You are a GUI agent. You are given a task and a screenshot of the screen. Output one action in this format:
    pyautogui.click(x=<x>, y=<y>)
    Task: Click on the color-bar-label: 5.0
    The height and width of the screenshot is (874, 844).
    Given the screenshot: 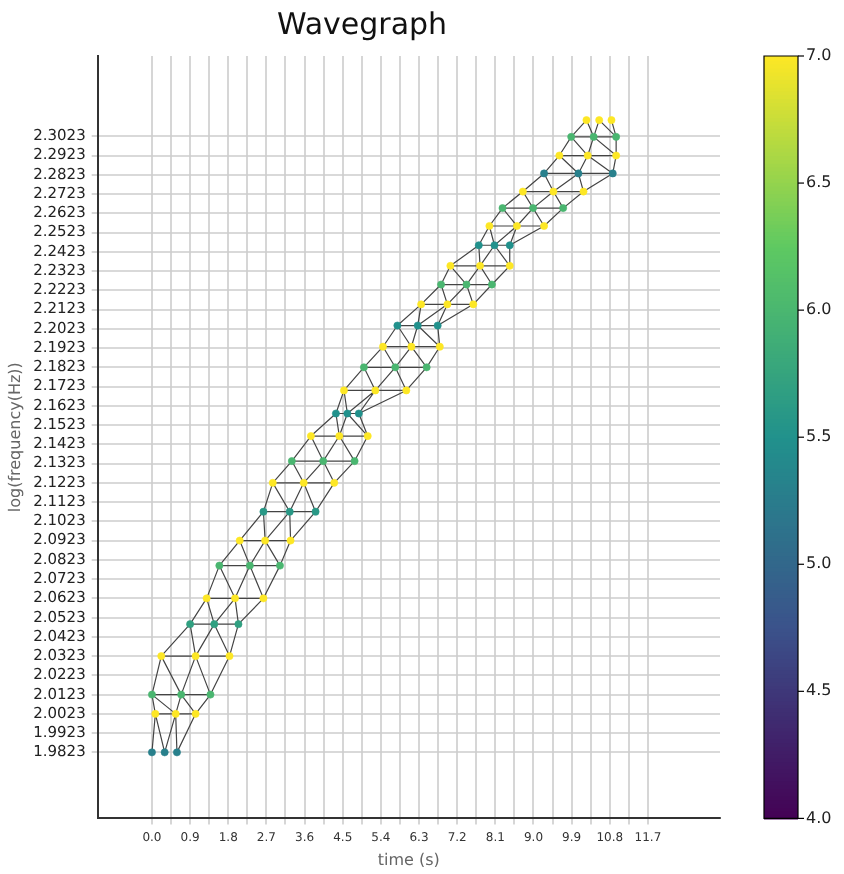 What is the action you would take?
    pyautogui.click(x=819, y=563)
    